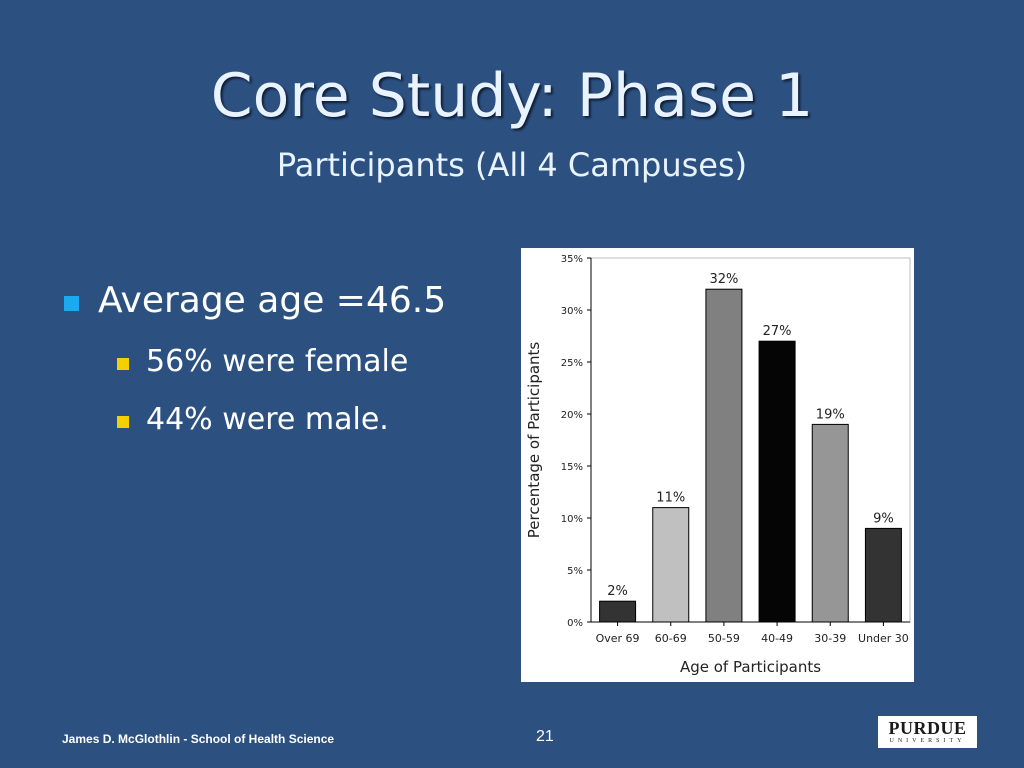 Image resolution: width=1024 pixels, height=768 pixels. Describe the element at coordinates (575, 623) in the screenshot. I see `y-tick-label: 0%` at that location.